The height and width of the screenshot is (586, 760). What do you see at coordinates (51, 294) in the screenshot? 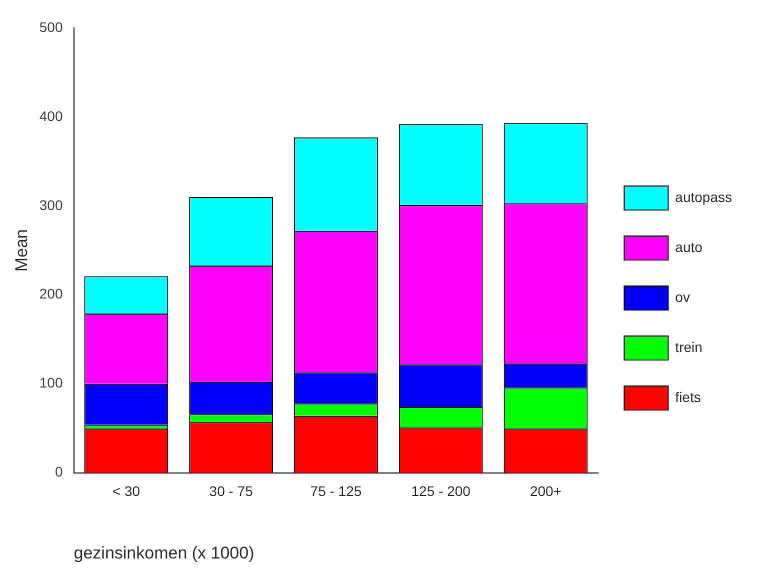
I see `y-tick-label: 200` at bounding box center [51, 294].